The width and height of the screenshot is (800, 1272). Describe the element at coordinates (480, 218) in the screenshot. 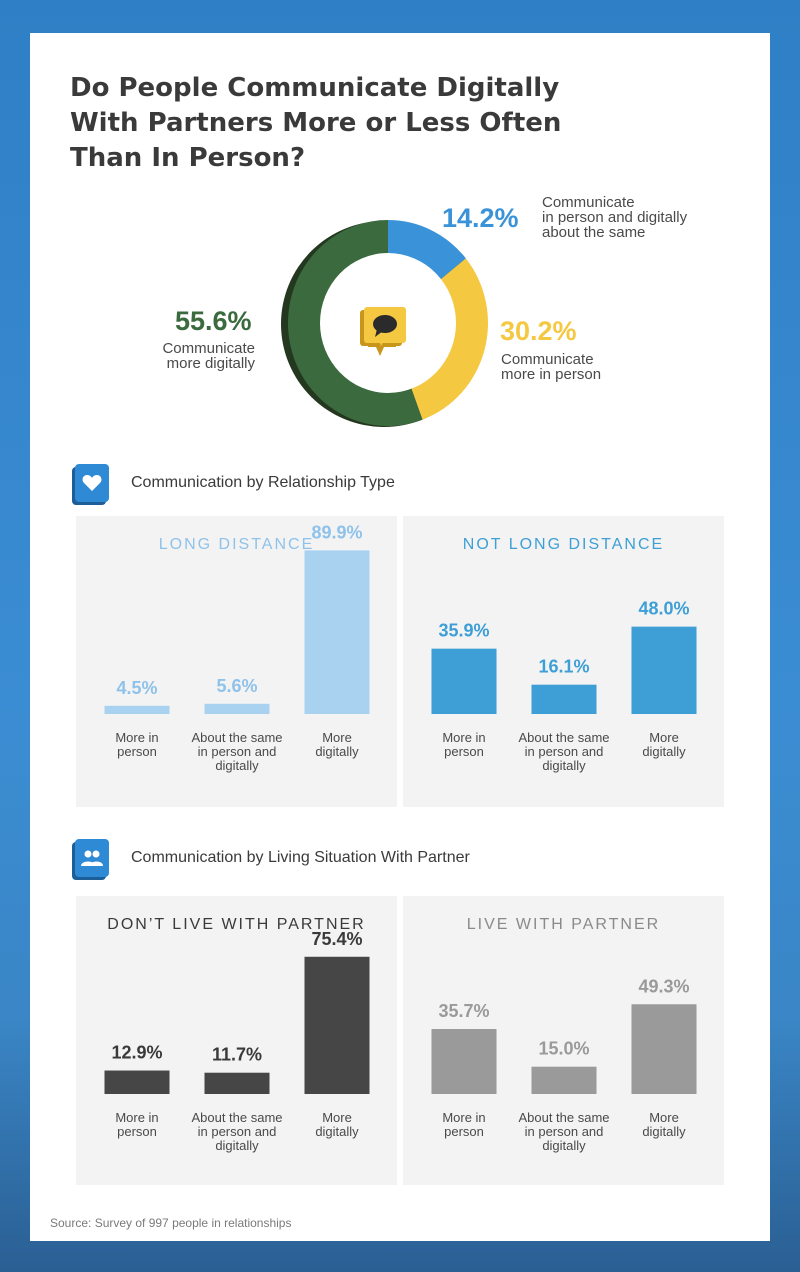

I see `slice-same-percent: 14.2%` at that location.